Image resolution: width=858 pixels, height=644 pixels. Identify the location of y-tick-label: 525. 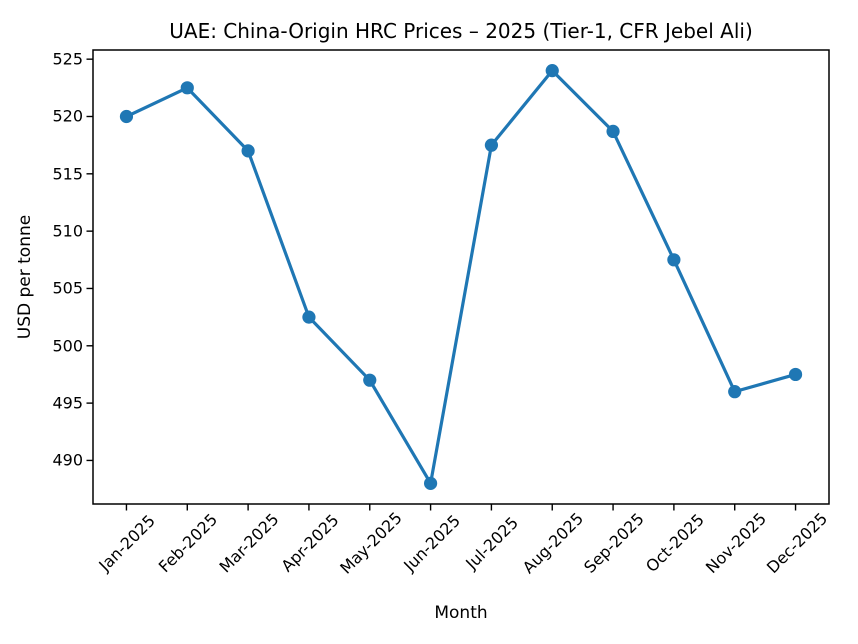
(67, 59).